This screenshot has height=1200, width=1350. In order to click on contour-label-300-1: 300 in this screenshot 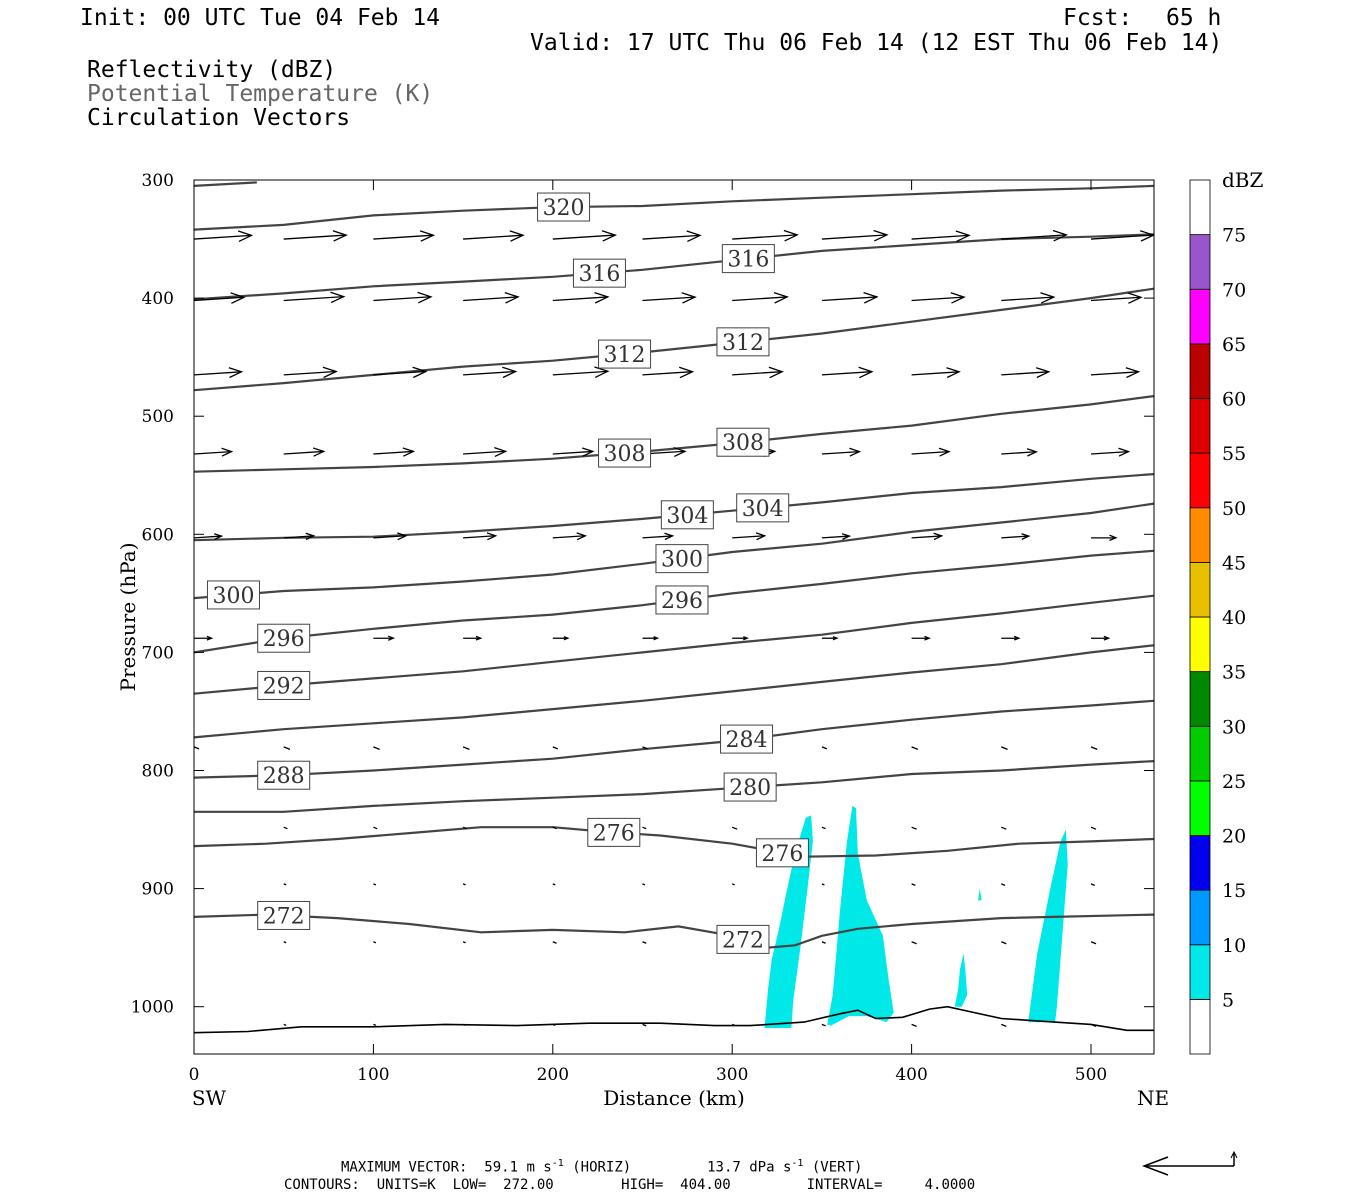, I will do `click(682, 559)`.